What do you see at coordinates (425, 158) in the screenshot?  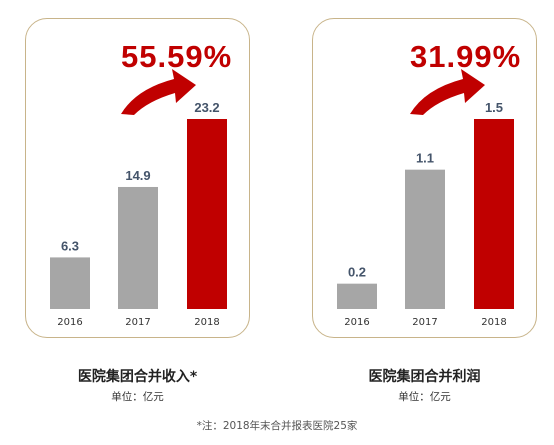 I see `value-label-2017: 1.1` at bounding box center [425, 158].